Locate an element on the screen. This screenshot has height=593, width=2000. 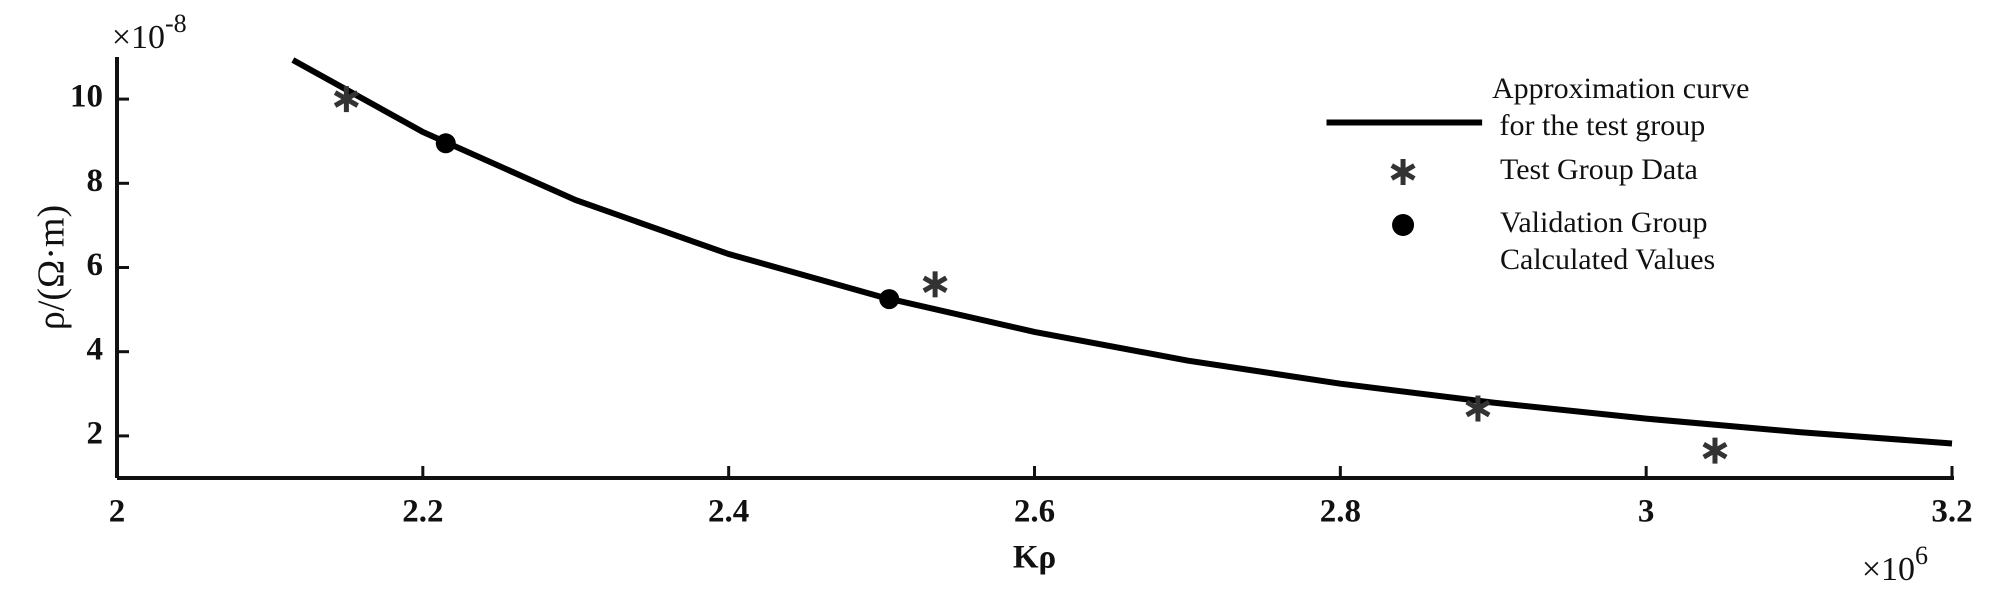
x-tick-label: 2.4 is located at coordinates (728, 512).